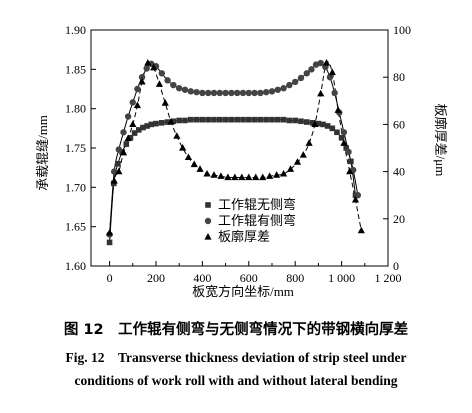  What do you see at coordinates (75, 266) in the screenshot?
I see `y-left-tick-label: 1.60` at bounding box center [75, 266].